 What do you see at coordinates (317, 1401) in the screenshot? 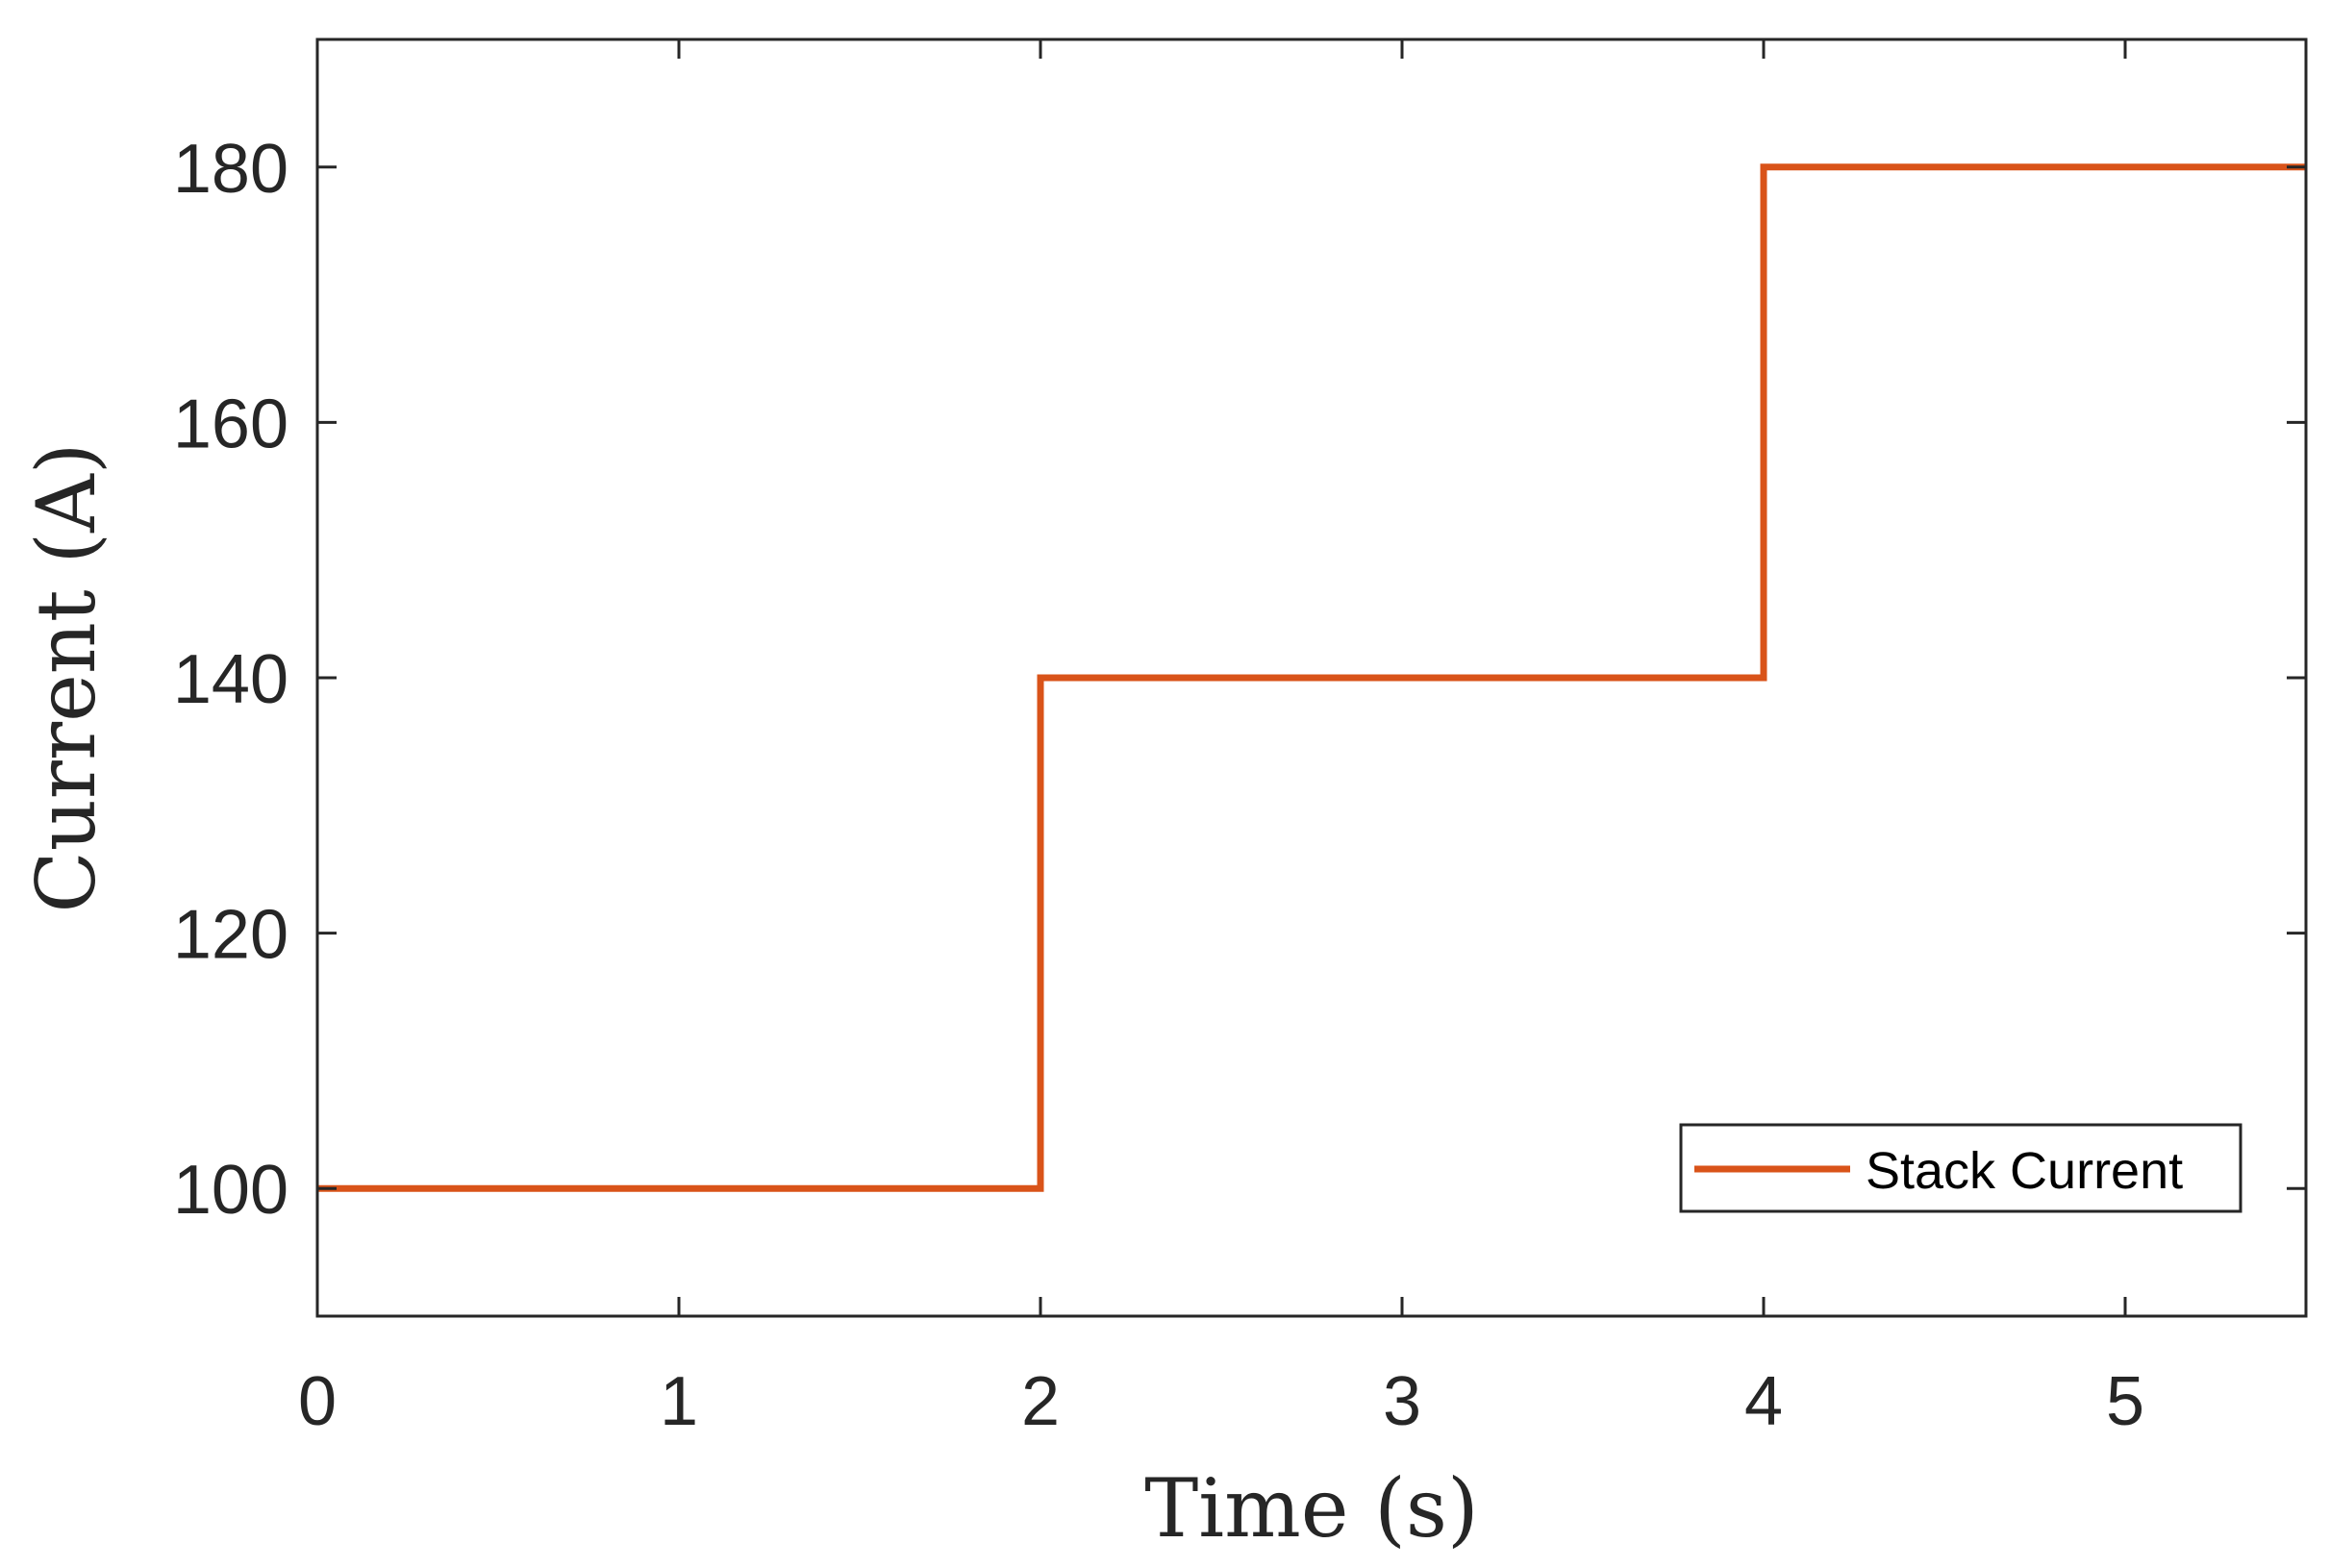
I see `x-tick-label-0: 0` at bounding box center [317, 1401].